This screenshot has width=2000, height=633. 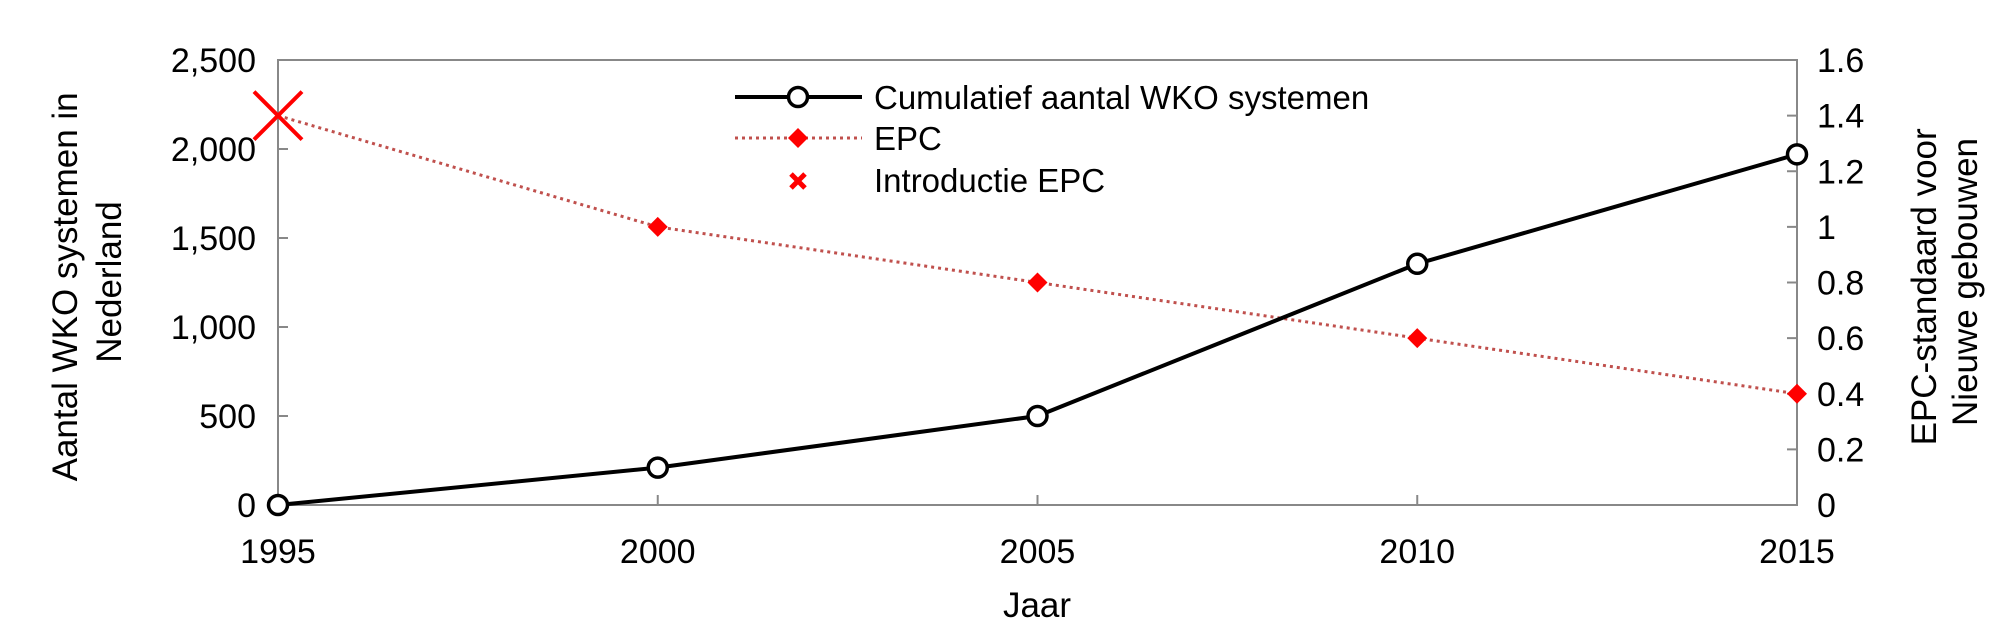 I want to click on right-y-tick-label: 1.6, so click(x=1840, y=61).